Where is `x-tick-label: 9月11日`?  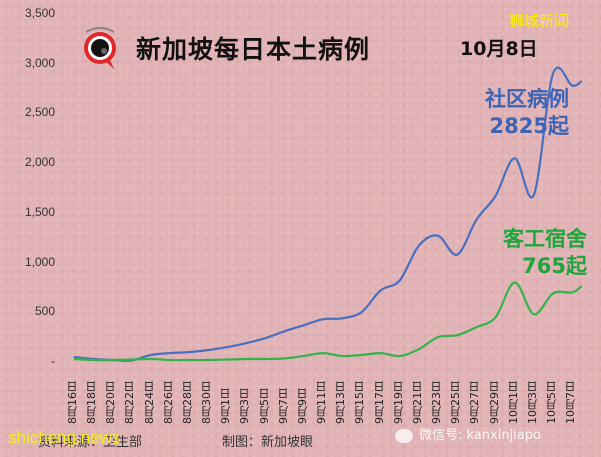
x-tick-label: 9月11日 is located at coordinates (322, 402).